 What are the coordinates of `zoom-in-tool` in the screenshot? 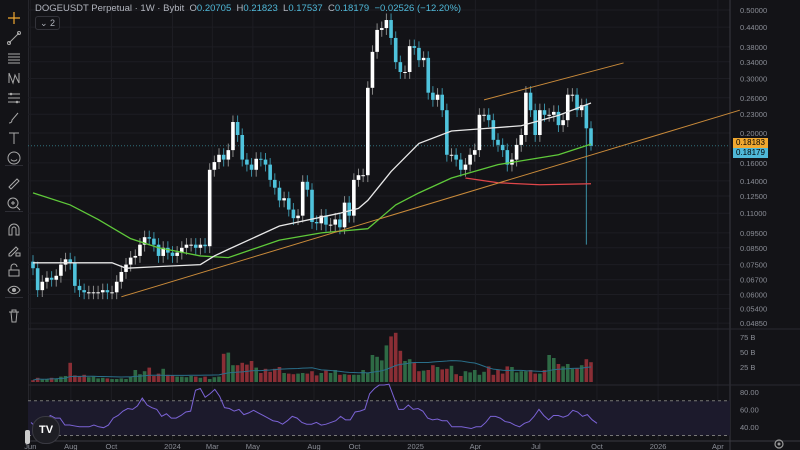 It's located at (14, 204).